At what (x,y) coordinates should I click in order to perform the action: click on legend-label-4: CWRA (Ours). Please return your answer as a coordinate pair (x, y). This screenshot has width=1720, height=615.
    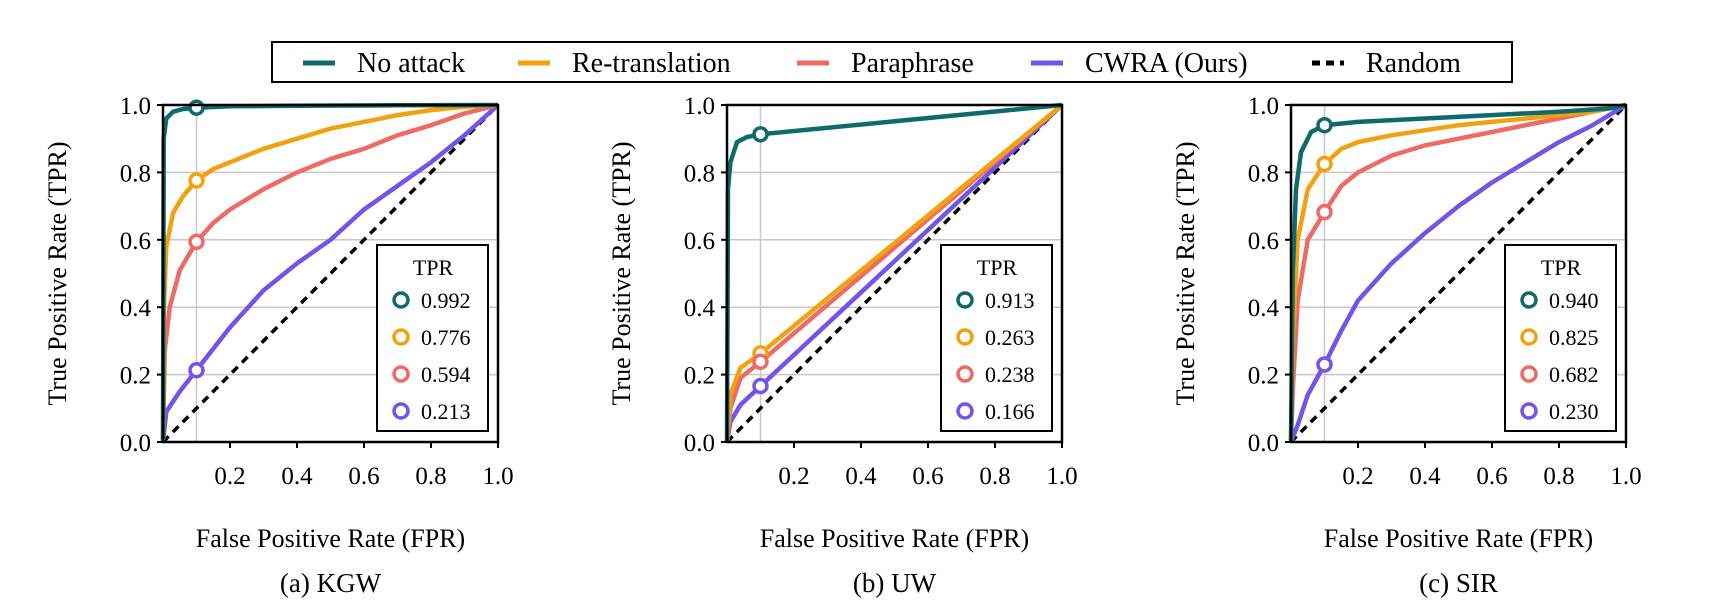
    Looking at the image, I should click on (1166, 63).